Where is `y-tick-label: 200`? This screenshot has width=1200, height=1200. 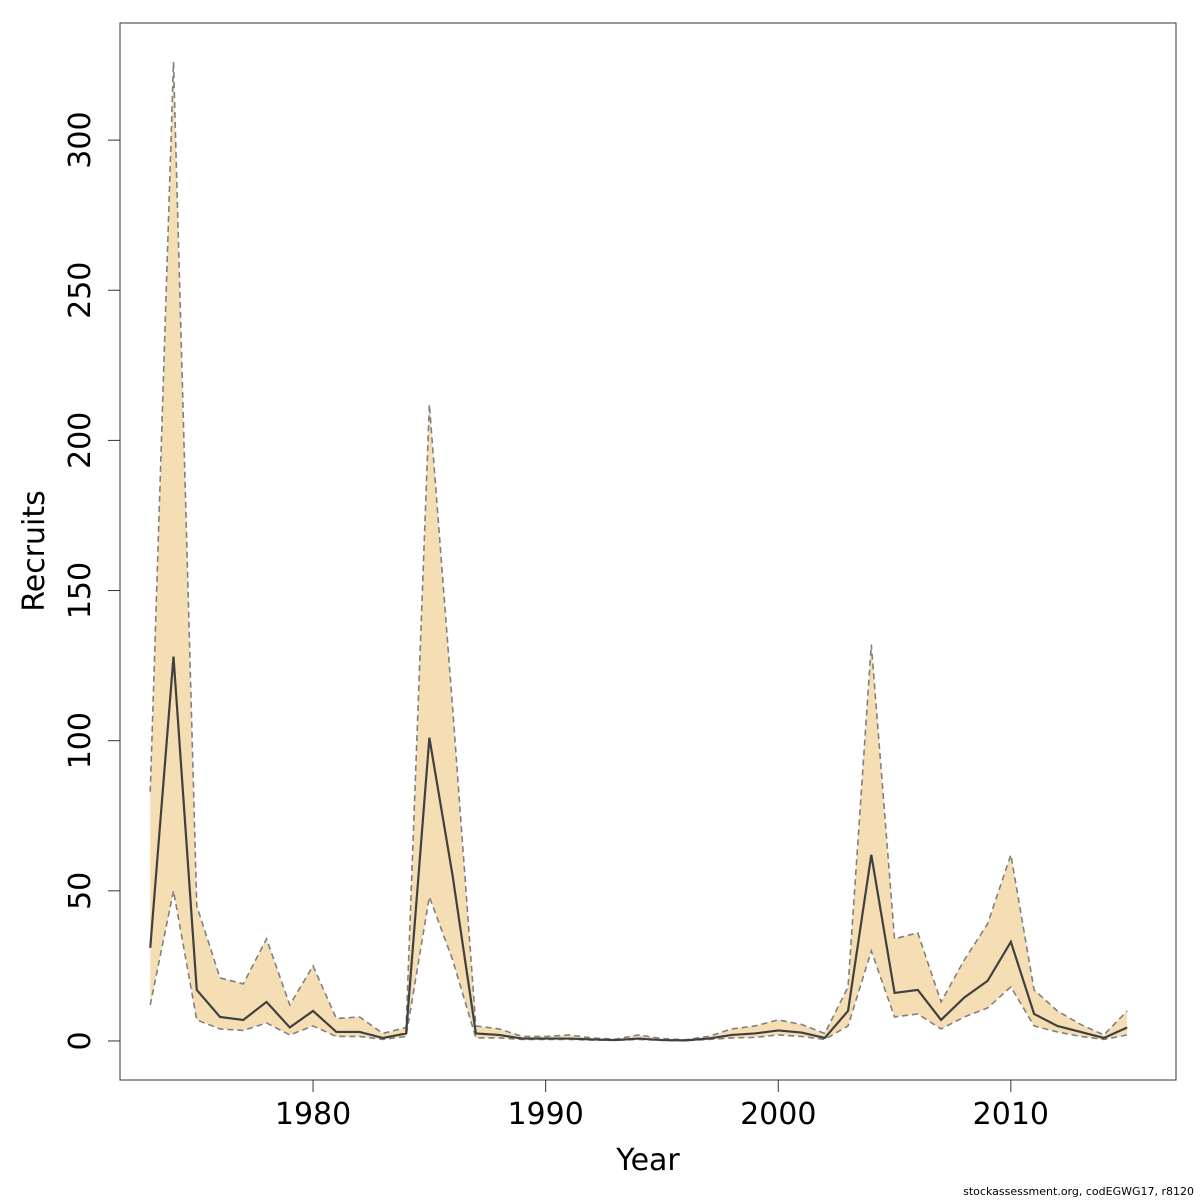 y-tick-label: 200 is located at coordinates (80, 440).